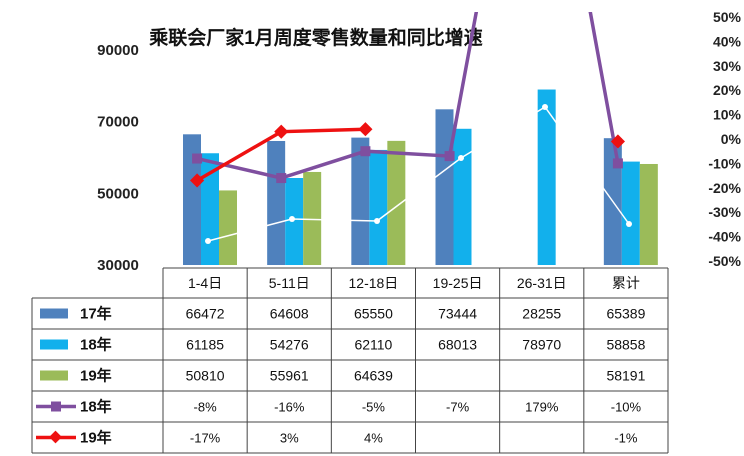 Image resolution: width=744 pixels, height=456 pixels. Describe the element at coordinates (205, 345) in the screenshot. I see `data-label: 61185` at that location.